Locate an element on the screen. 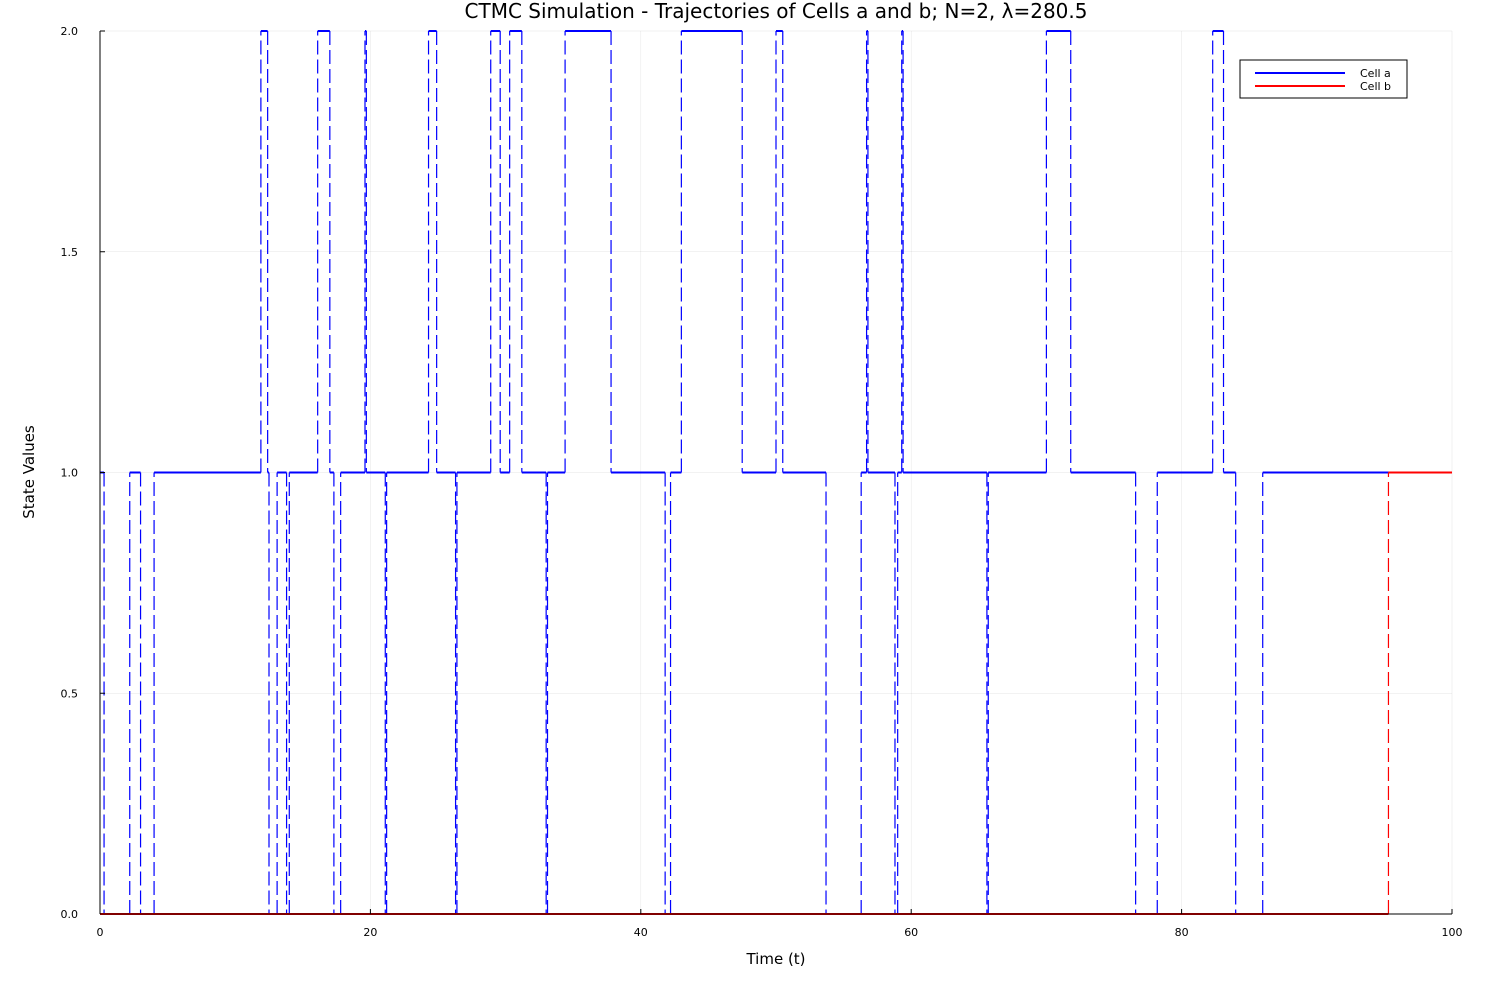  y-tick-label: 0.5 is located at coordinates (70, 693).